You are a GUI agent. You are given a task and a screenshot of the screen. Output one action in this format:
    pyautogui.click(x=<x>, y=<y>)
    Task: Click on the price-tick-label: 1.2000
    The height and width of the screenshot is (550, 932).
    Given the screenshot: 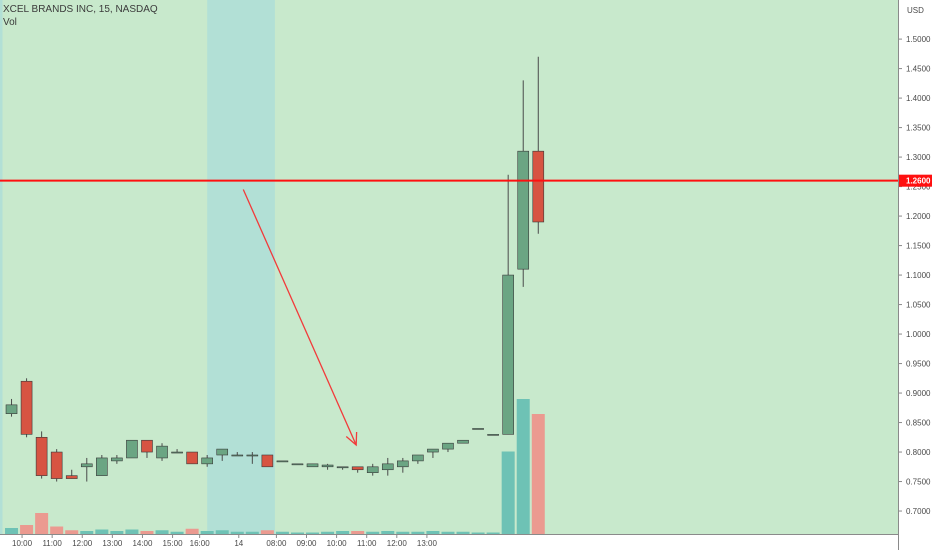 What is the action you would take?
    pyautogui.click(x=918, y=216)
    